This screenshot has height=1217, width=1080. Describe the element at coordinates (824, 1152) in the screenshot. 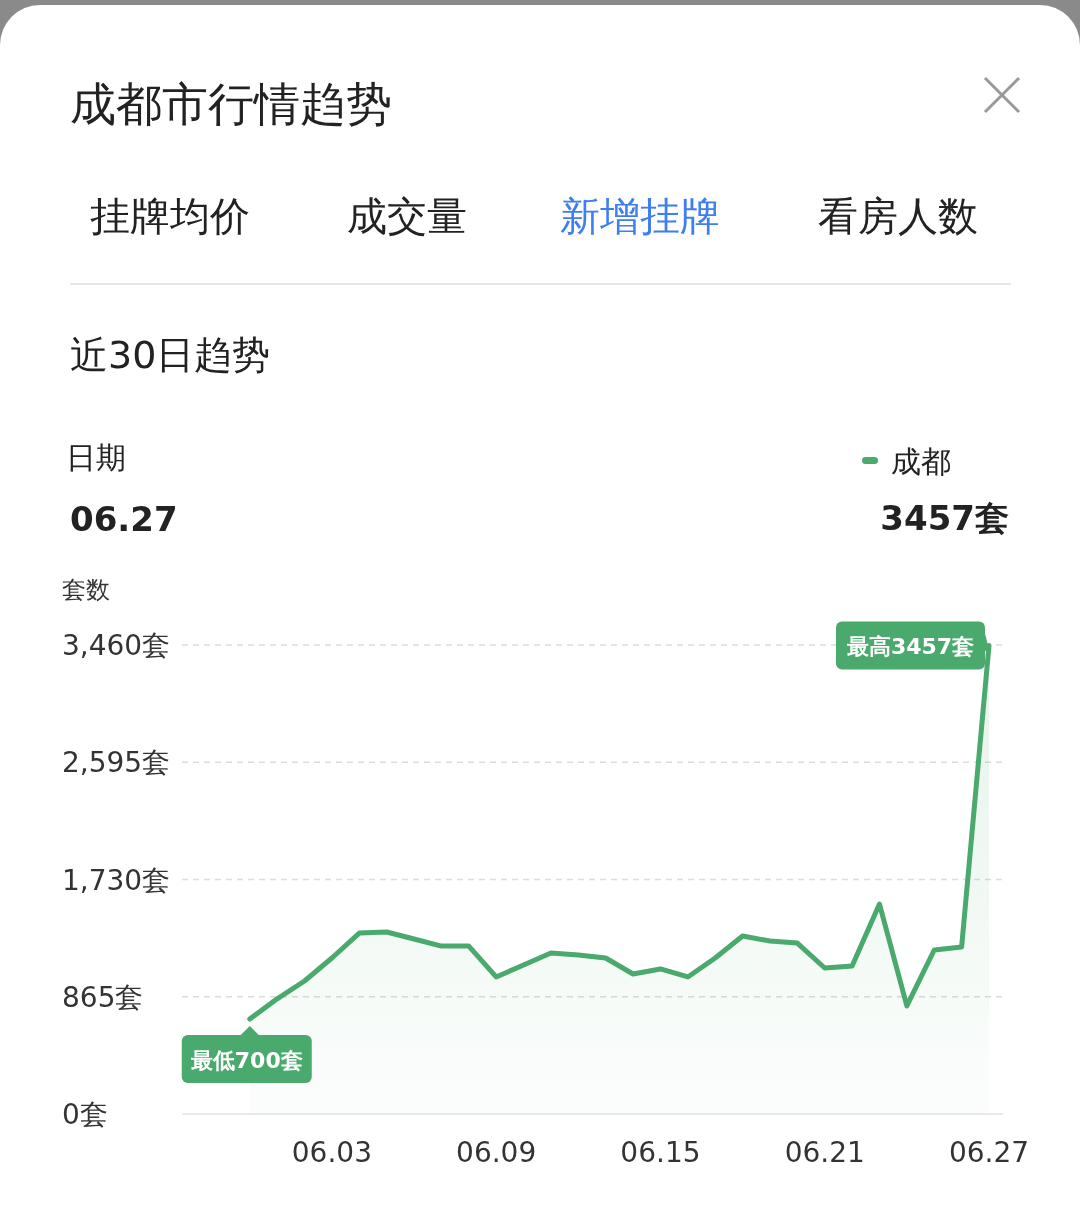

I see `x-tick-label: 06.21` at that location.